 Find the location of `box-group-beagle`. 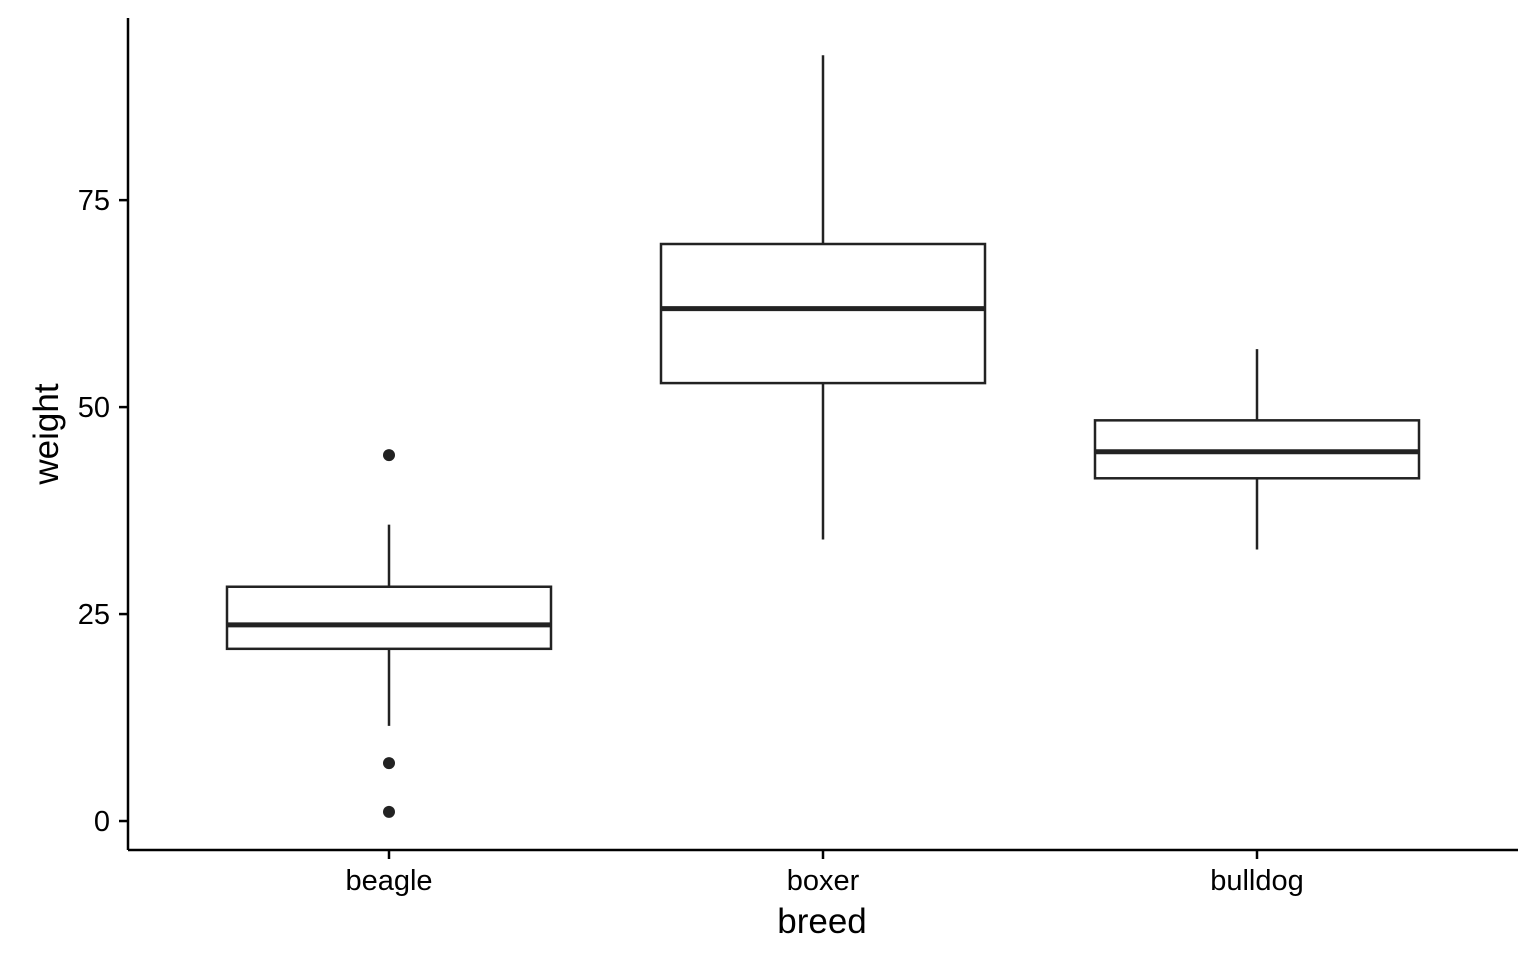

box-group-beagle is located at coordinates (389, 633).